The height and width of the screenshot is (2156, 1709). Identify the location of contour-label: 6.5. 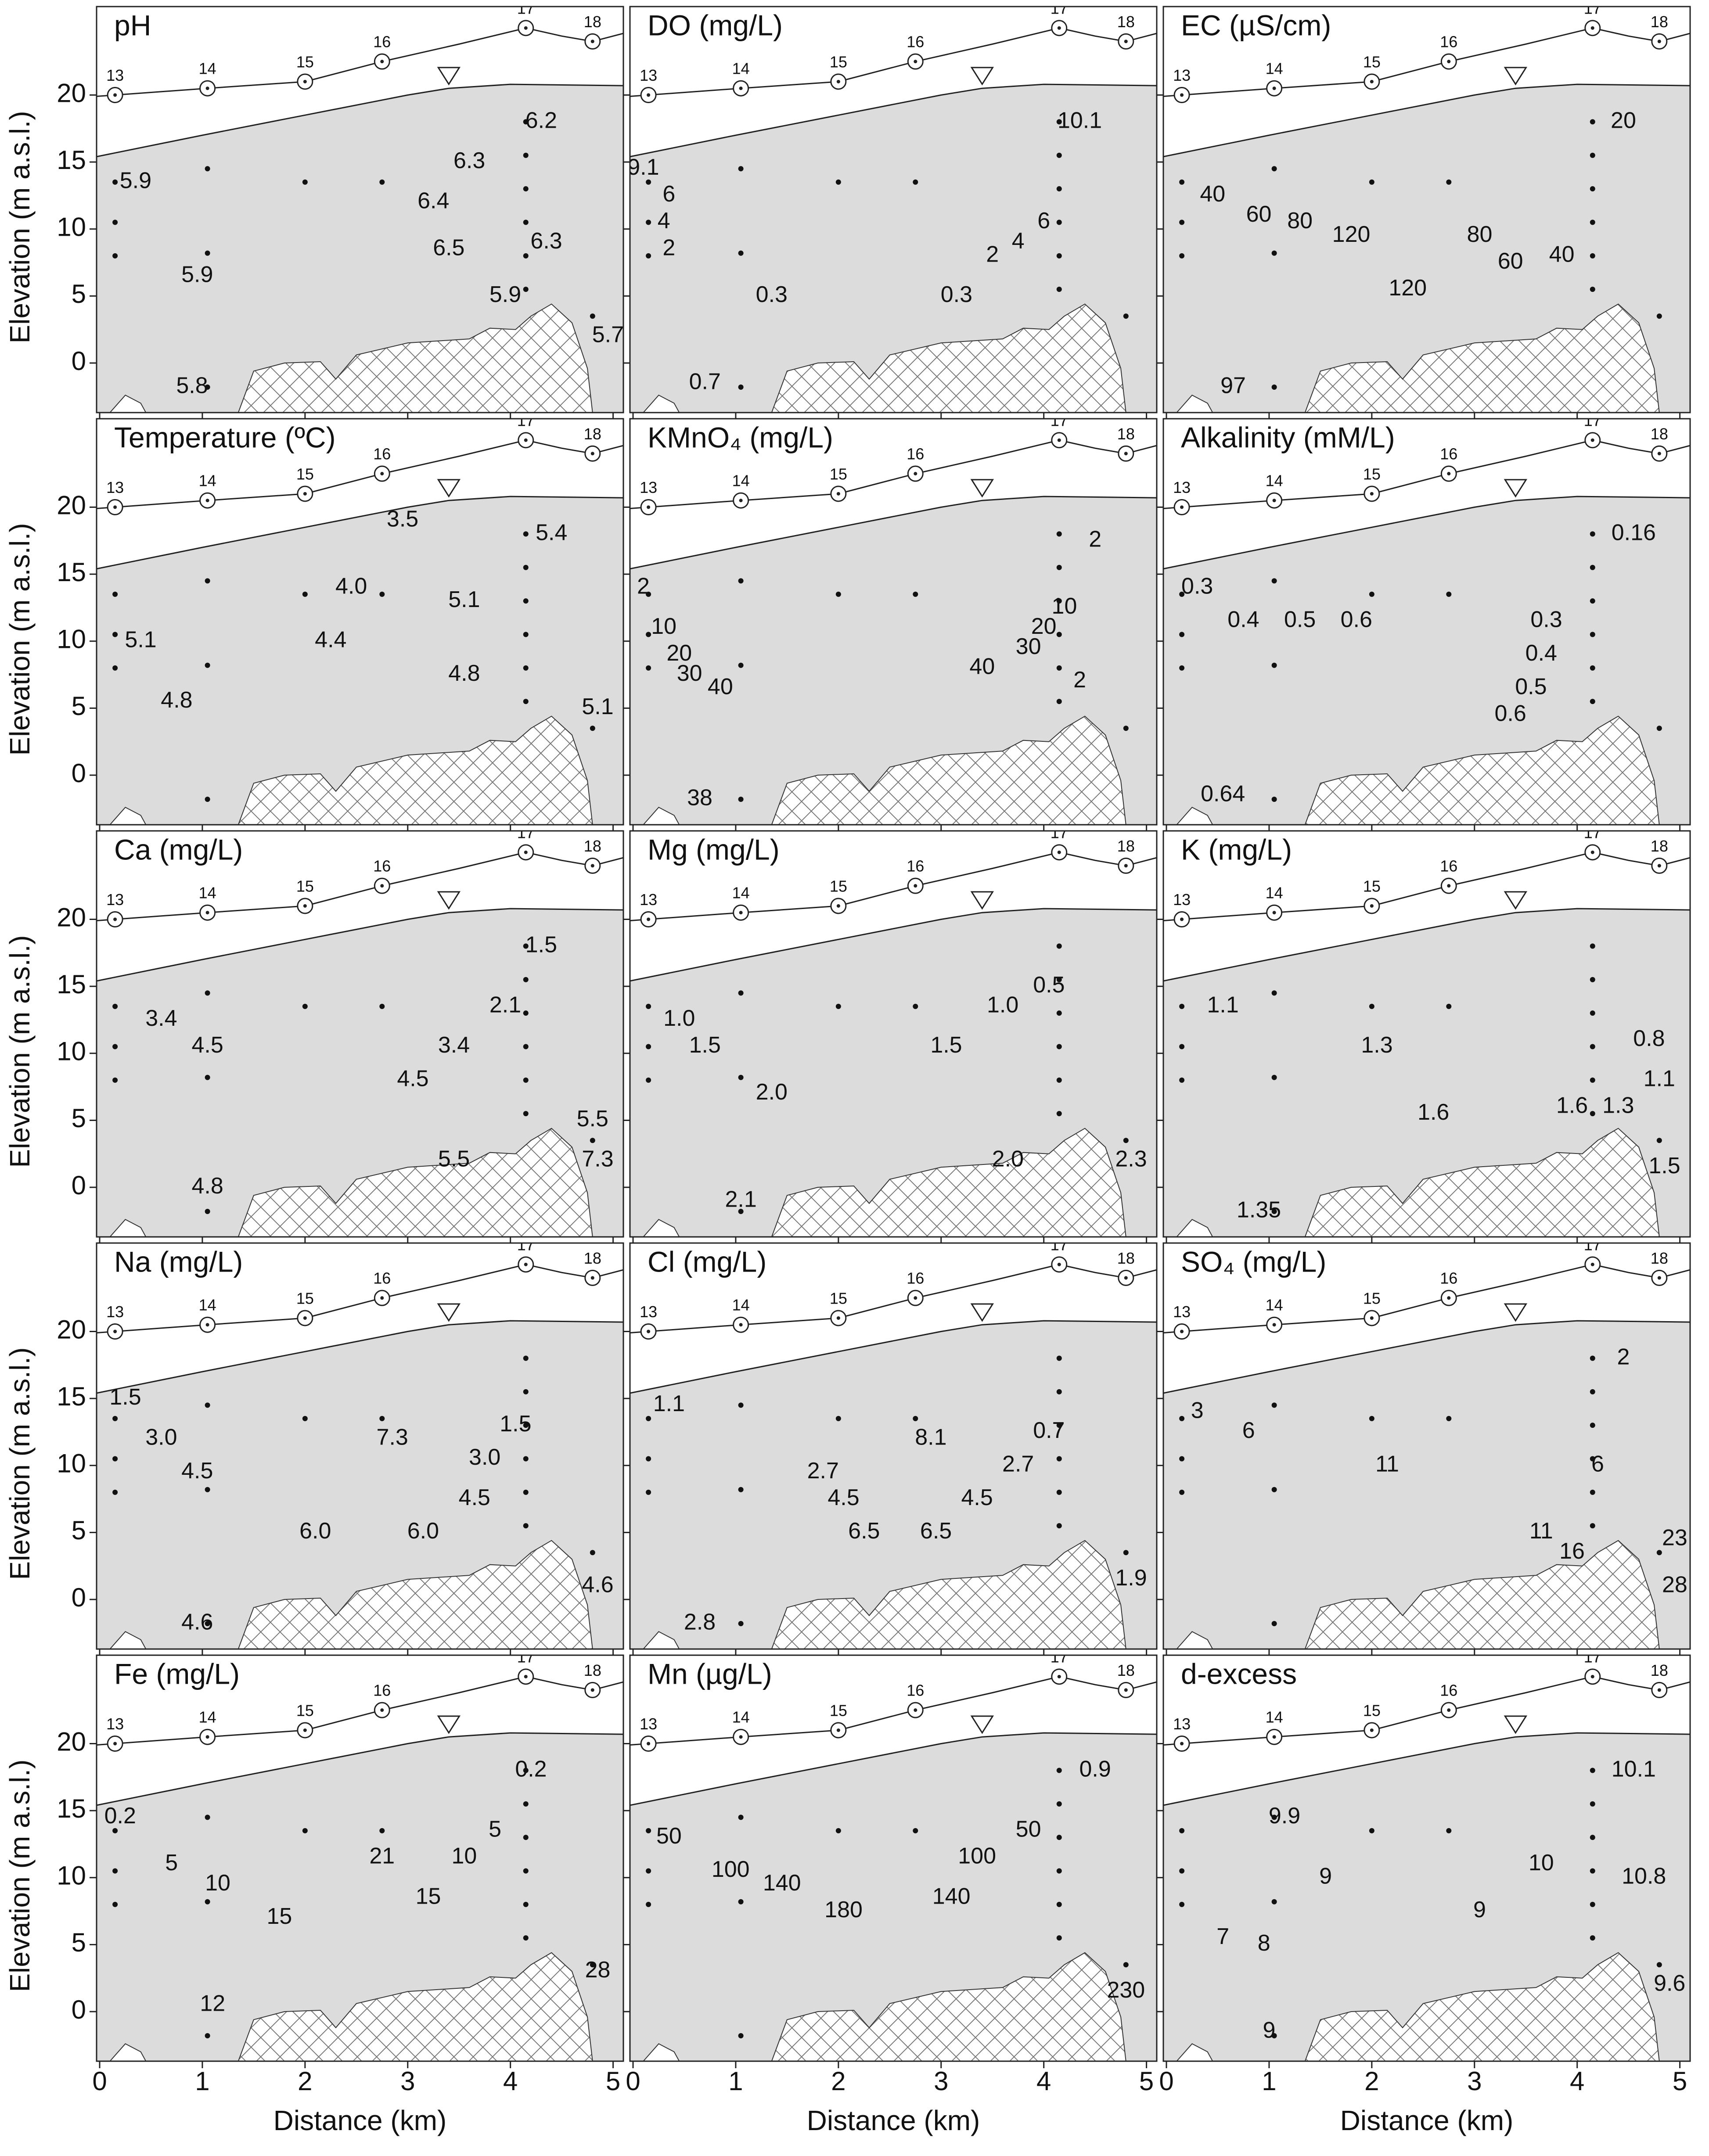
(864, 1531).